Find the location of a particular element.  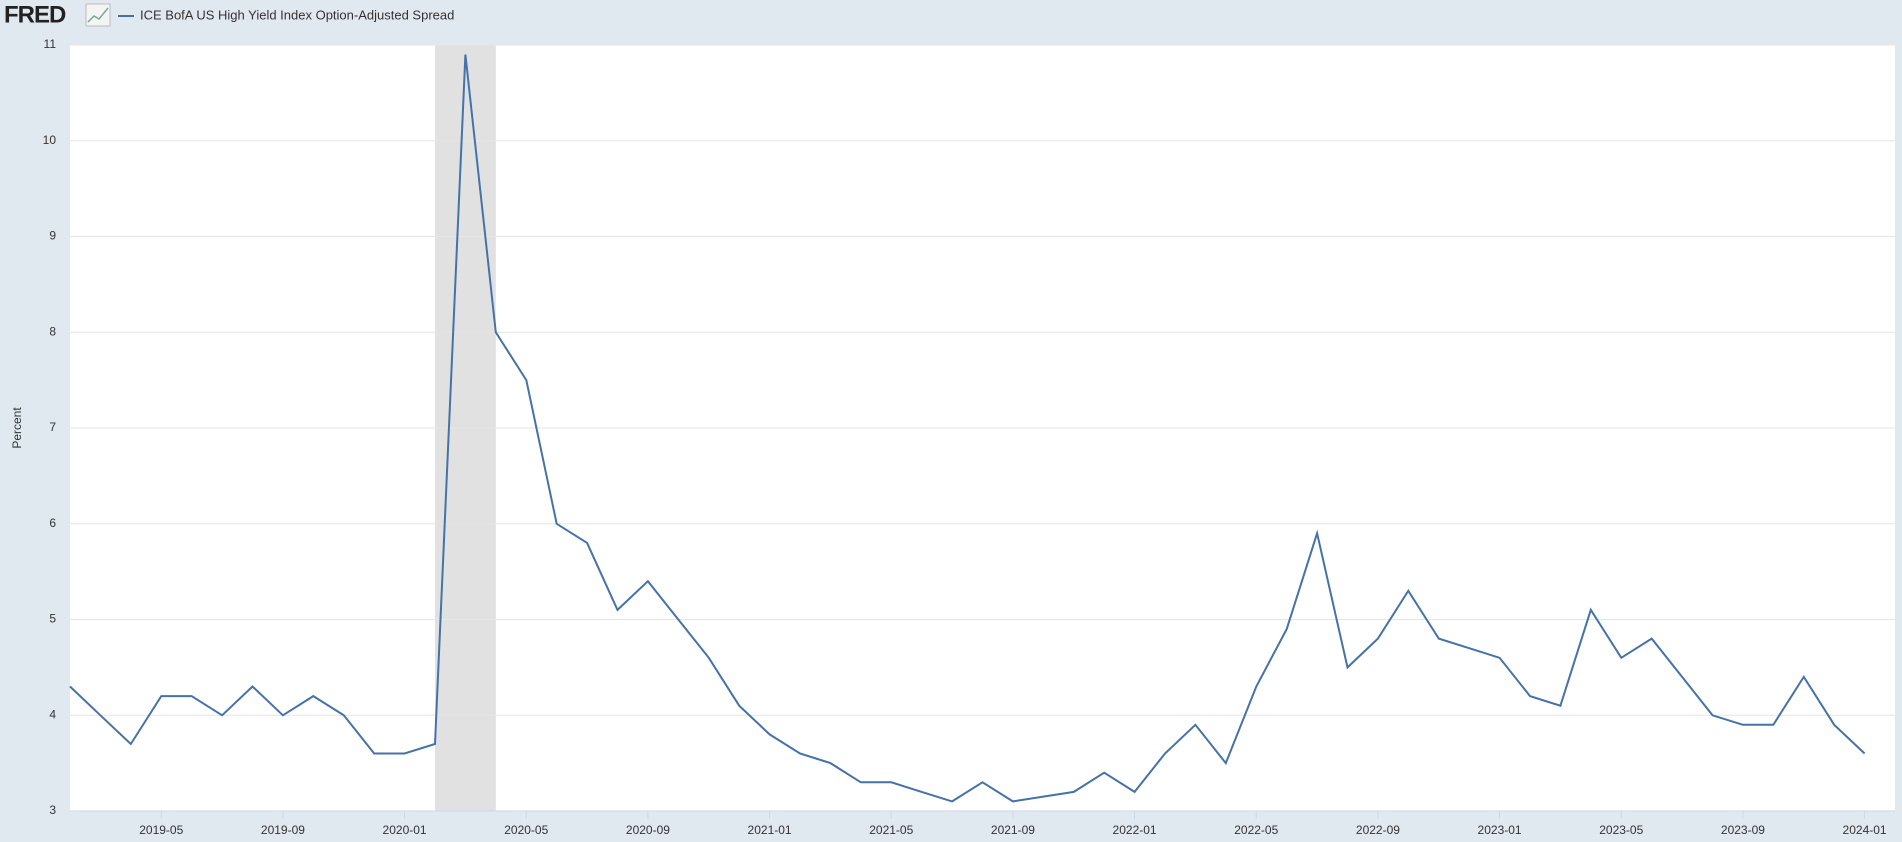

y-tick-label: 7 is located at coordinates (52, 427).